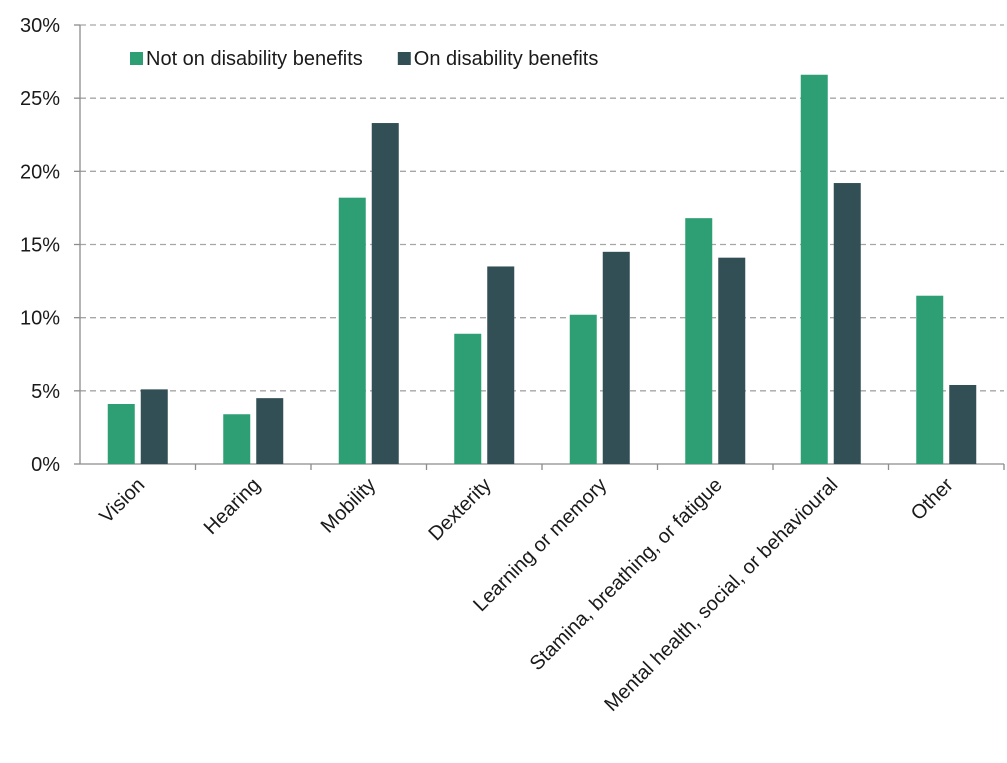  Describe the element at coordinates (232, 506) in the screenshot. I see `x-tick-label: Hearing` at that location.